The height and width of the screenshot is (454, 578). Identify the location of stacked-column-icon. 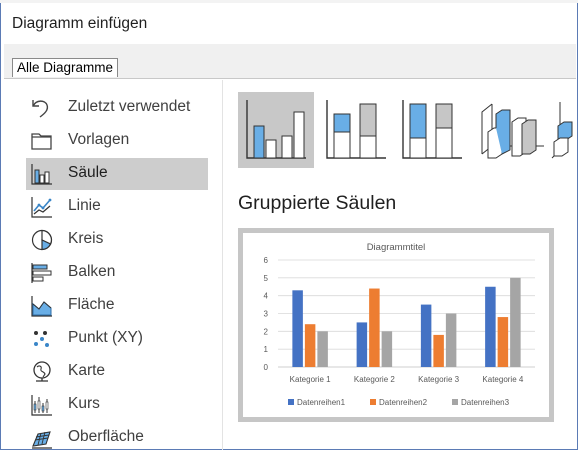
(356, 129).